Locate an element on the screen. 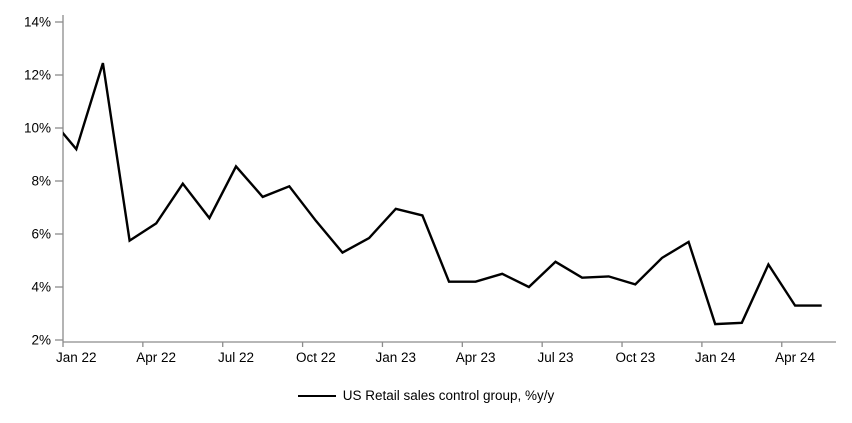 The width and height of the screenshot is (852, 423). y-tick-label: 14% is located at coordinates (37, 22).